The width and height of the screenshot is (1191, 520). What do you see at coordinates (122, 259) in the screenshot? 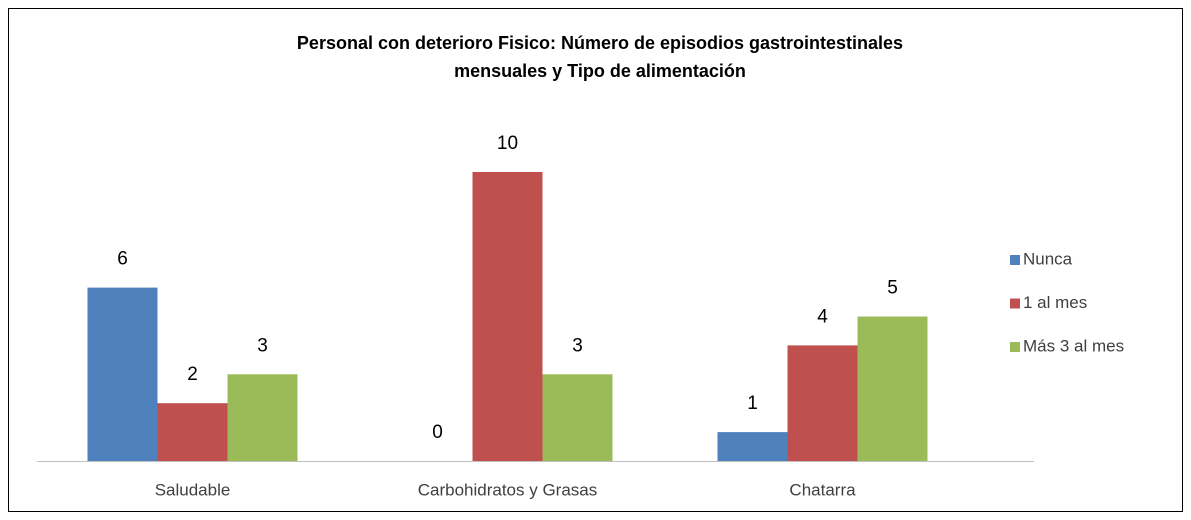
I see `data-label: 6` at bounding box center [122, 259].